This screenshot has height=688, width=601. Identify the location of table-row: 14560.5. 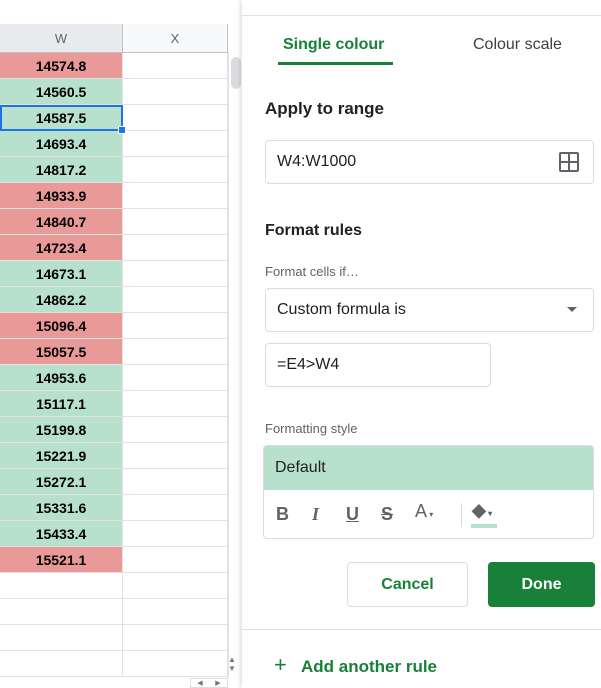
(114, 92).